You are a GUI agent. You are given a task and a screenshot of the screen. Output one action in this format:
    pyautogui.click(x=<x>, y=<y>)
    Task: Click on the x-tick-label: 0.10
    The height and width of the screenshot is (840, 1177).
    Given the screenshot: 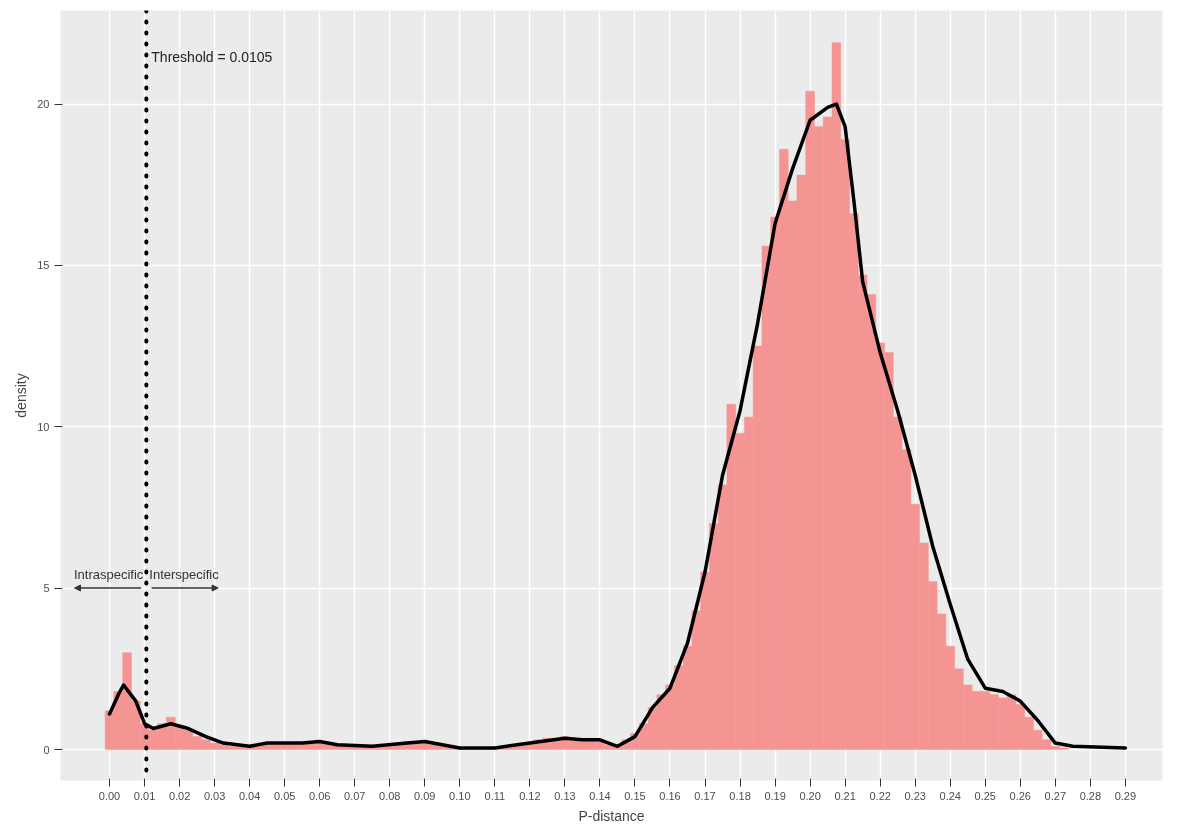 What is the action you would take?
    pyautogui.click(x=460, y=795)
    